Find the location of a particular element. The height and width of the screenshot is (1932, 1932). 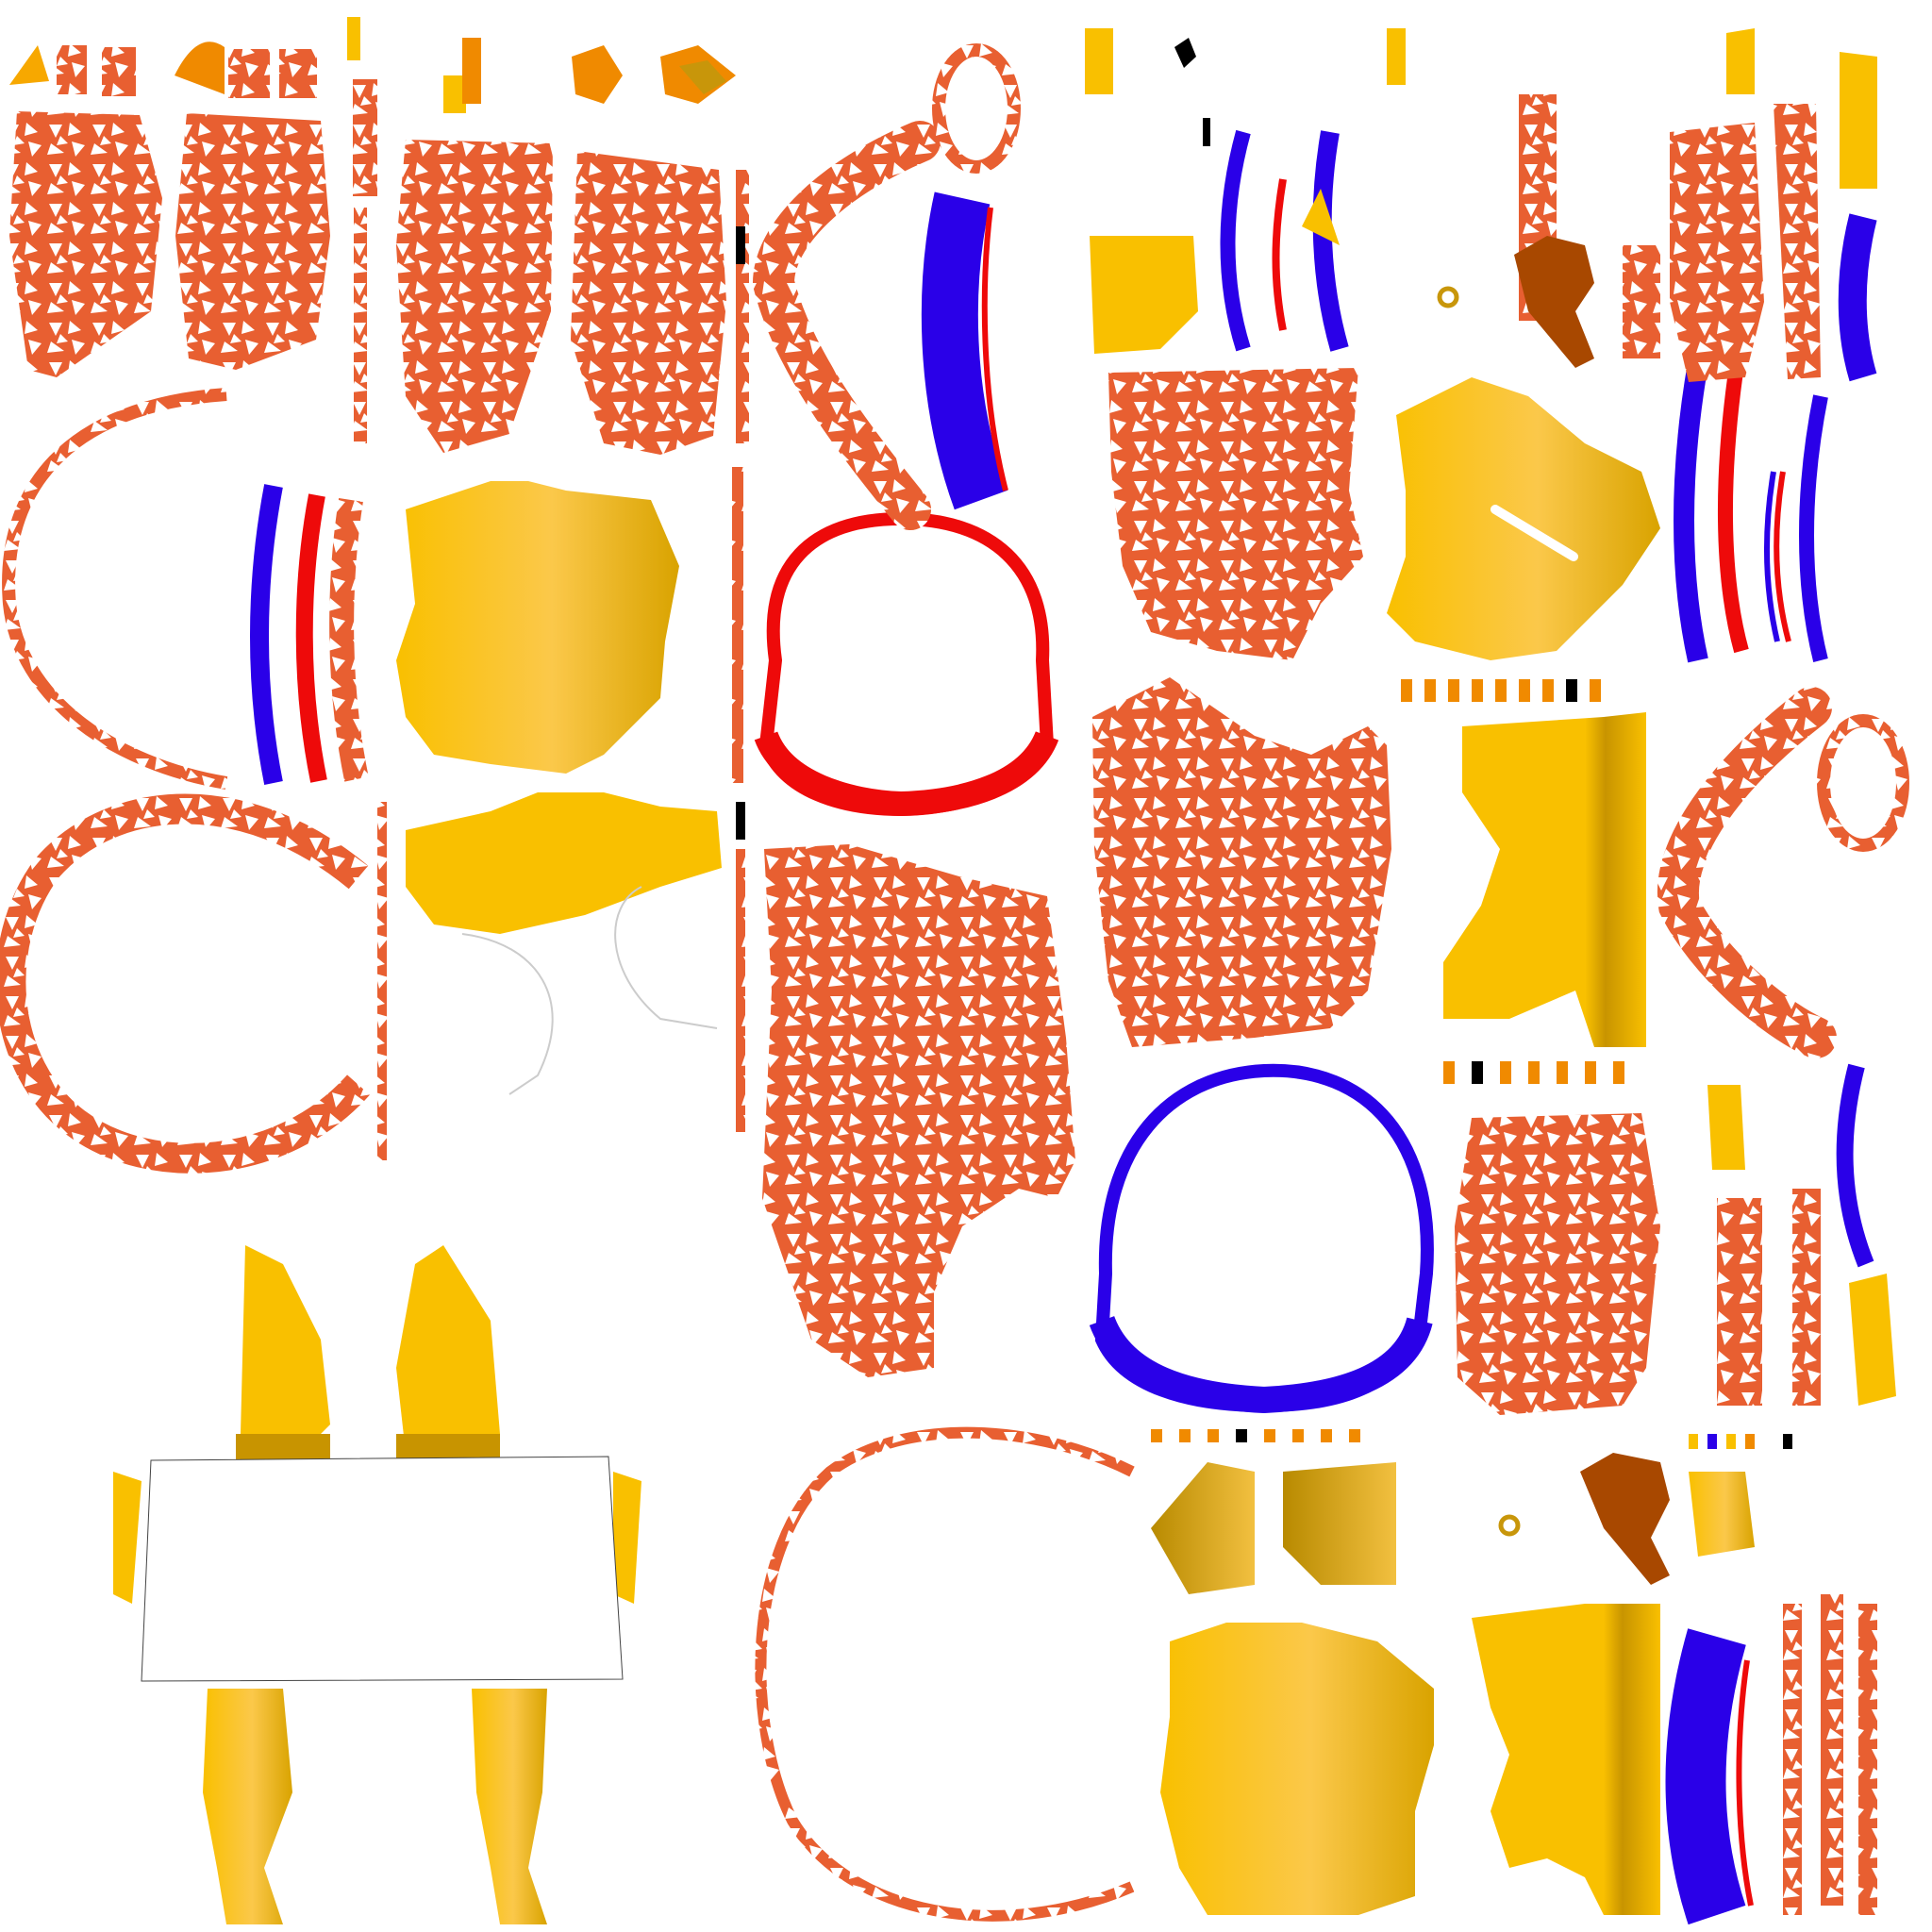

yellow-piece-center-top is located at coordinates (1144, 295).